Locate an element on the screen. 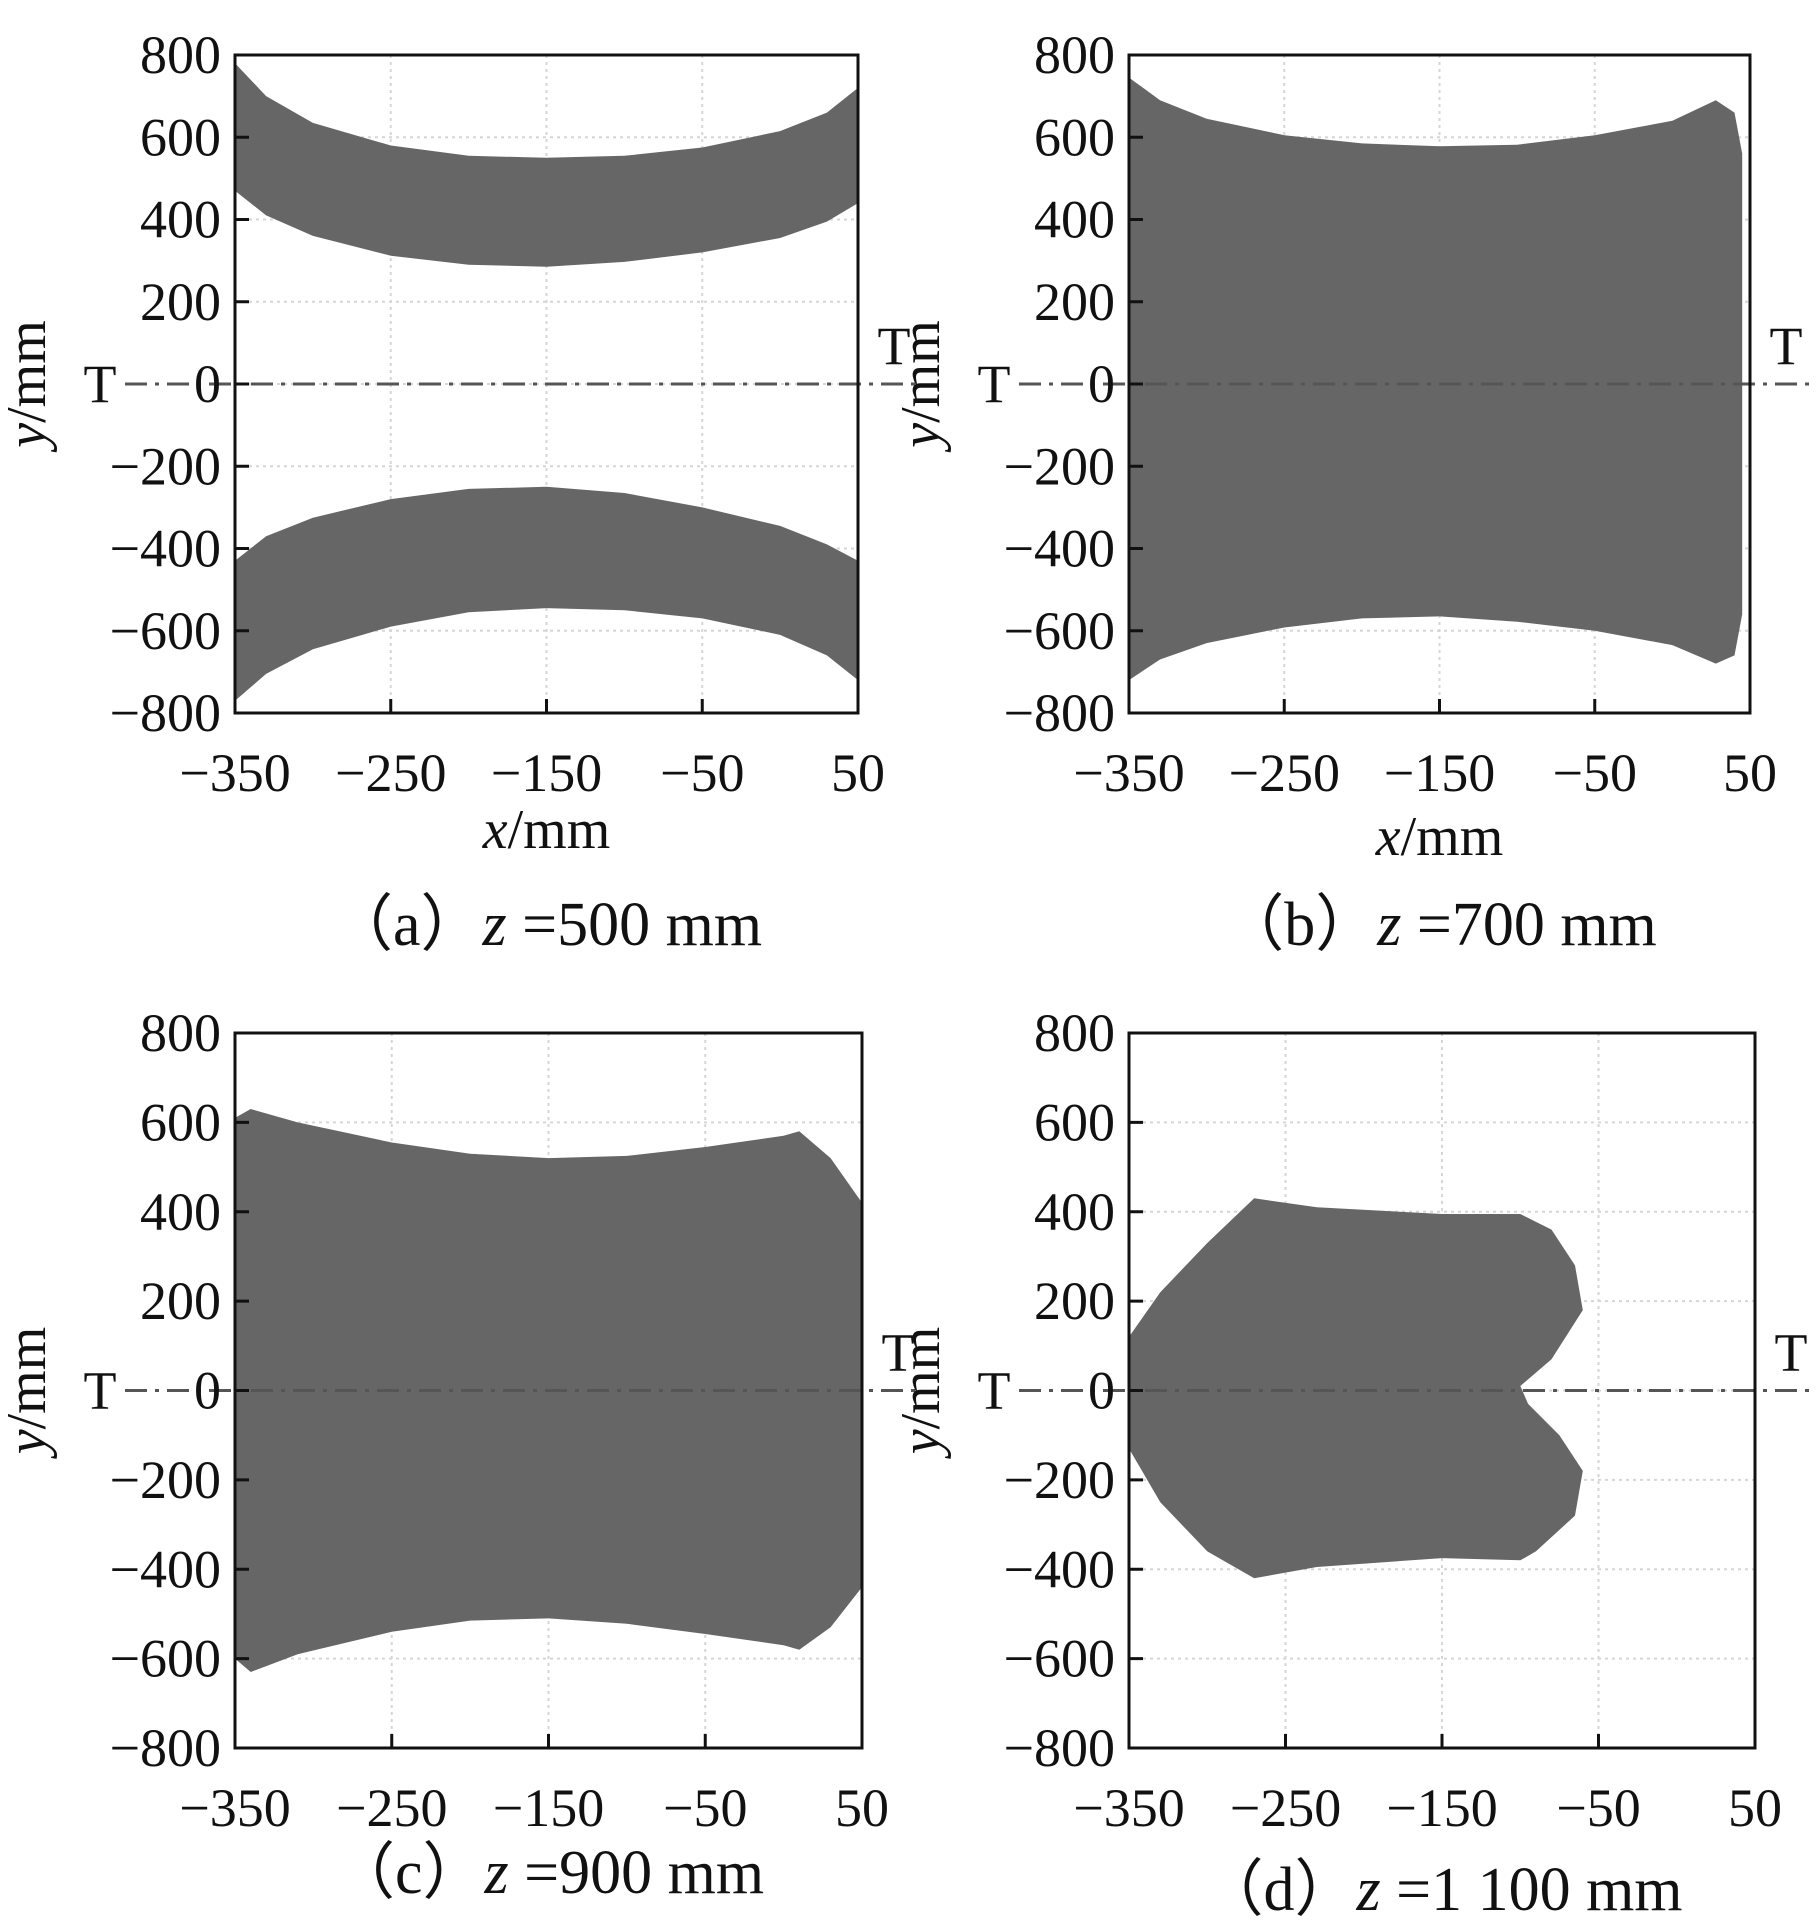 Image resolution: width=1818 pixels, height=1929 pixels. regions-d is located at coordinates (1356, 1388).